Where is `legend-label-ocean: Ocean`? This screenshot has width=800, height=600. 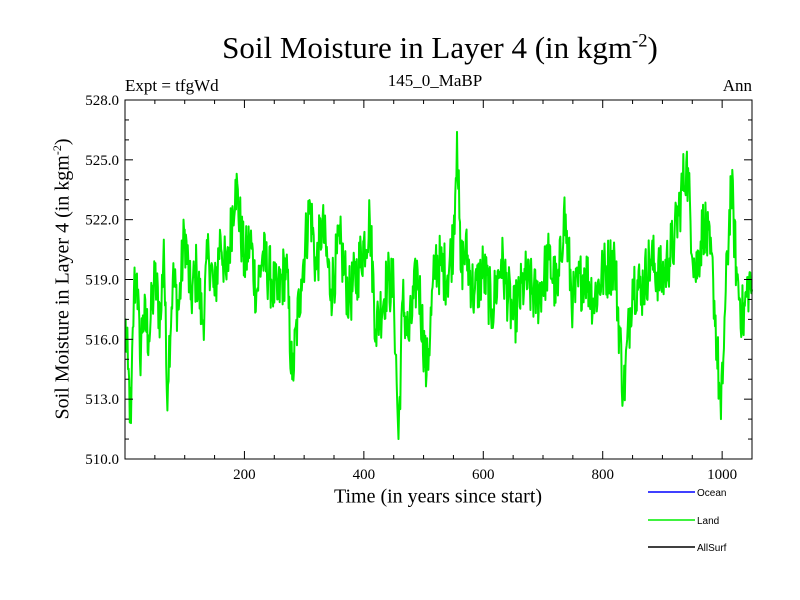
legend-label-ocean: Ocean is located at coordinates (711, 493).